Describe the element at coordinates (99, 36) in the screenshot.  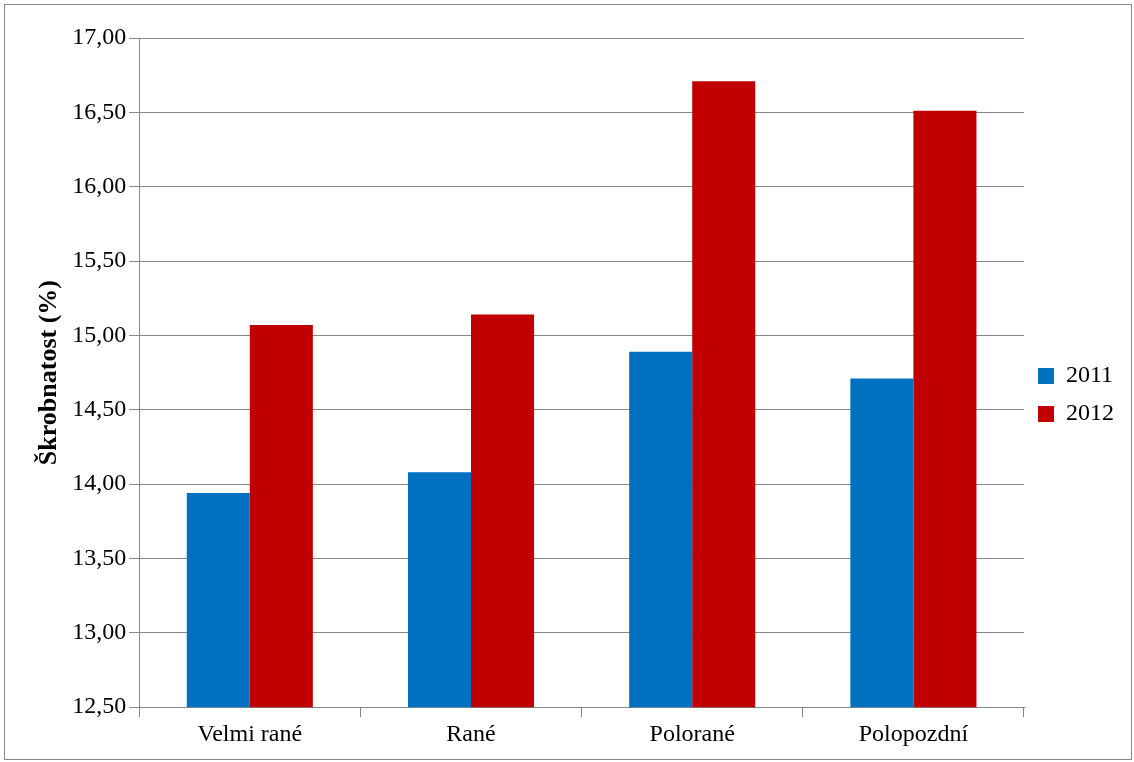
I see `y-tick-label: 17,00` at that location.